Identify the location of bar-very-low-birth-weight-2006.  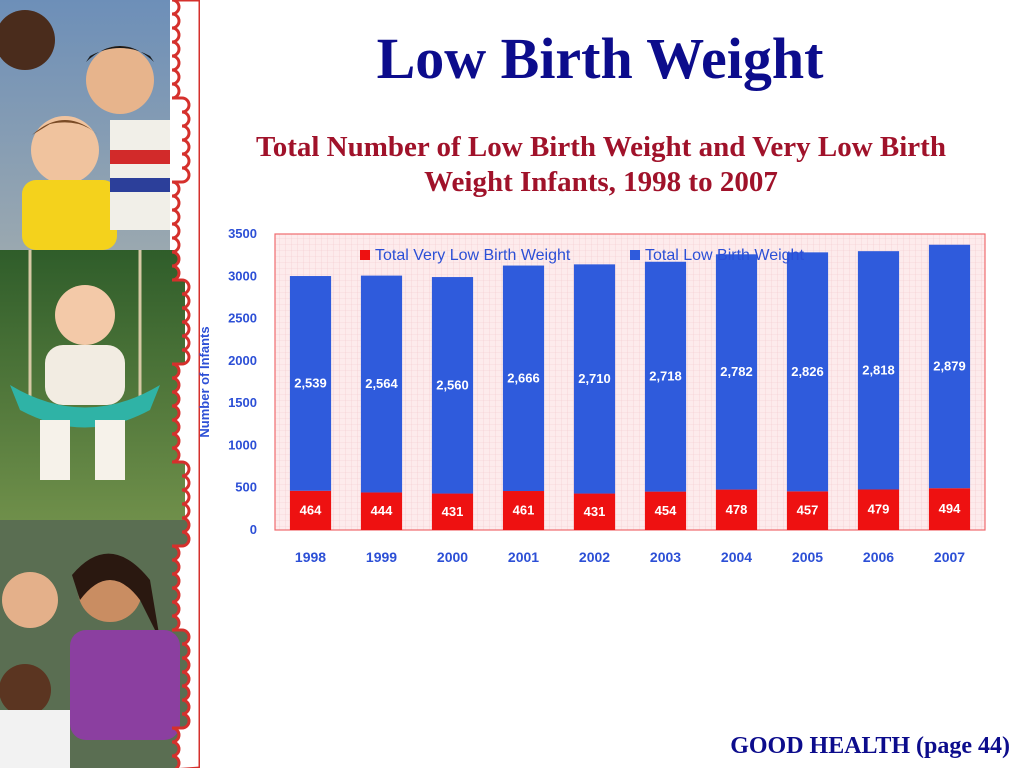
(878, 509).